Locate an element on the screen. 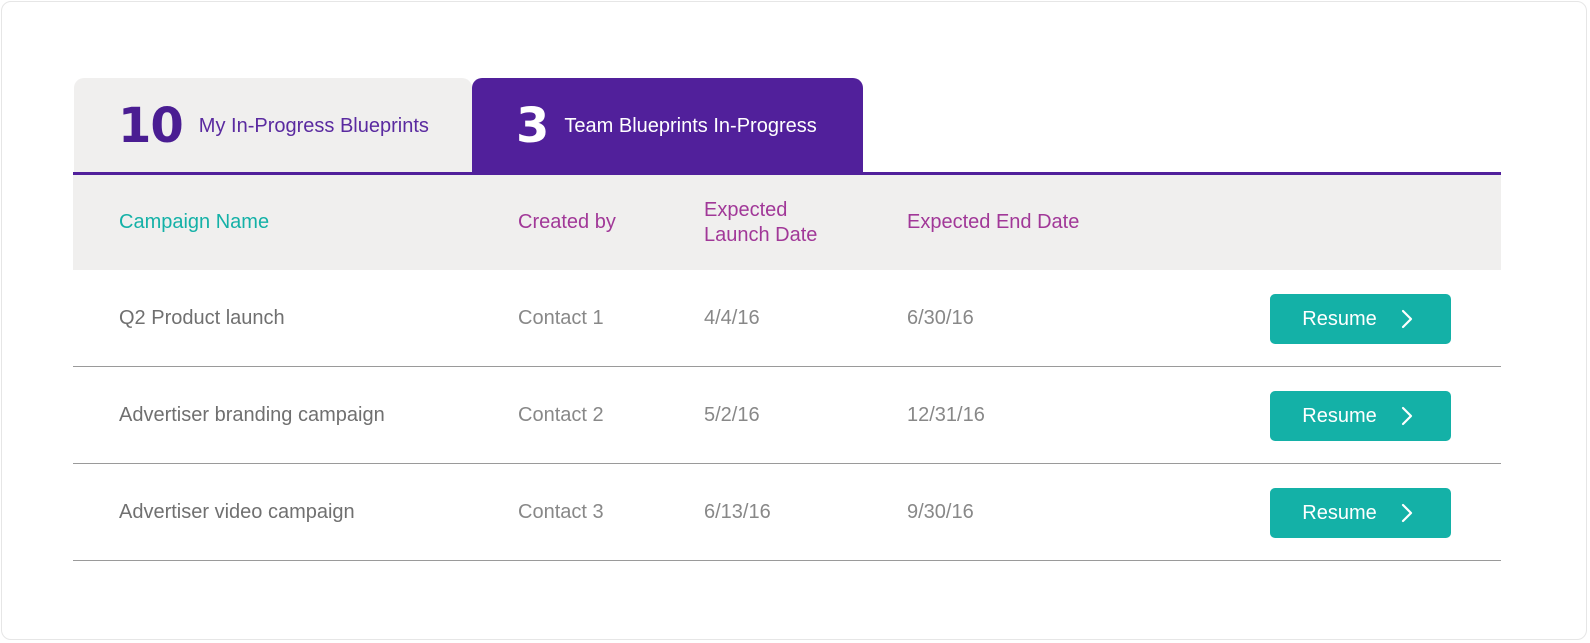  active-tab-underline is located at coordinates (787, 173).